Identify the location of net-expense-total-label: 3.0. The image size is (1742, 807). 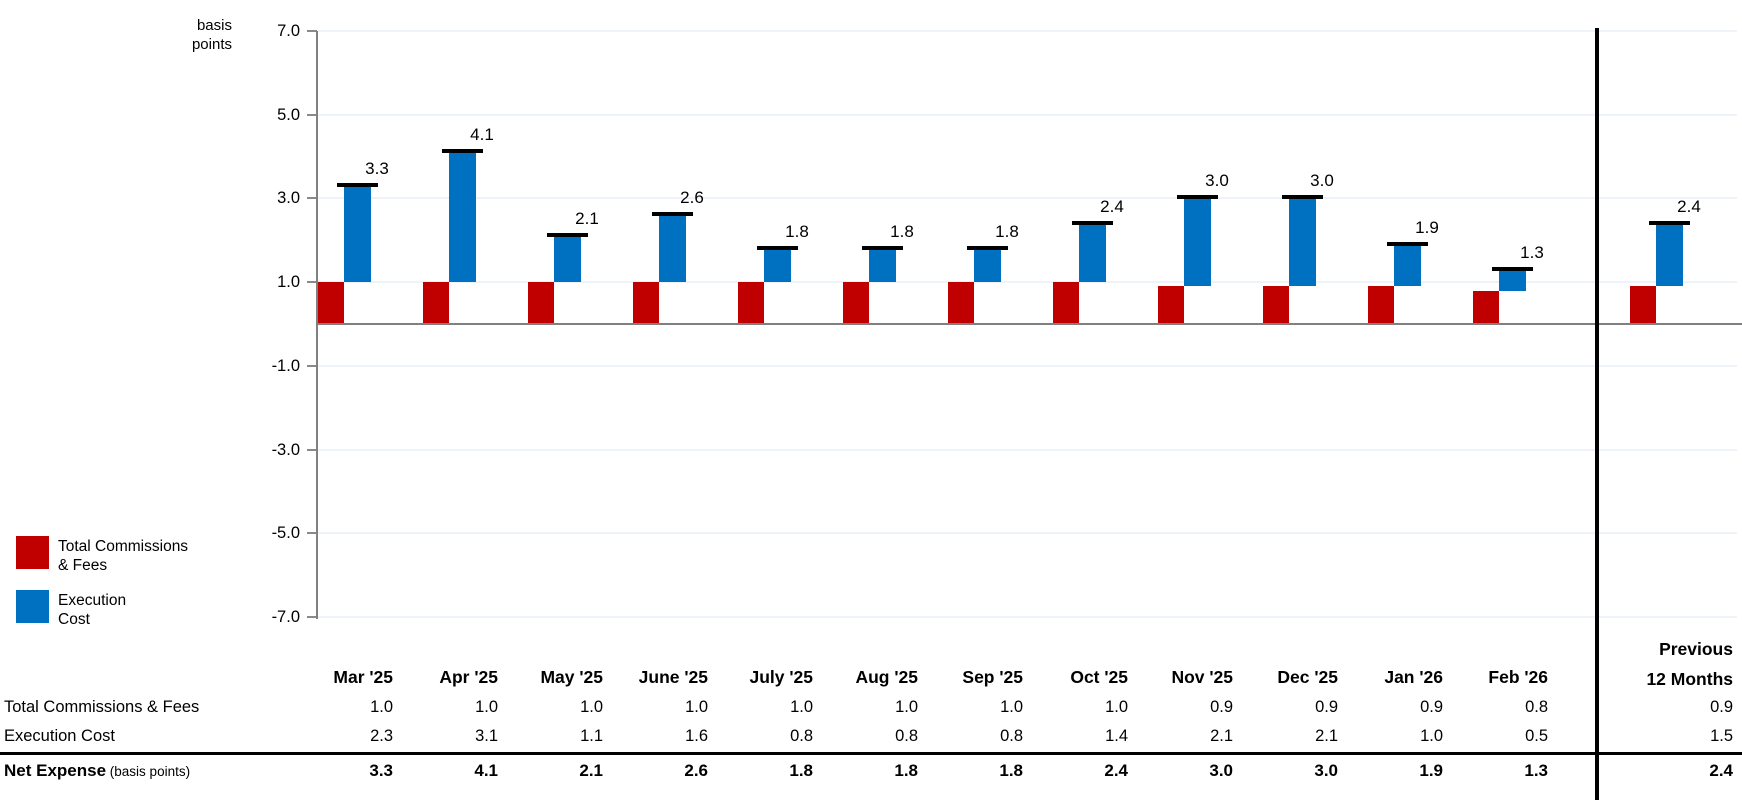
(1322, 181).